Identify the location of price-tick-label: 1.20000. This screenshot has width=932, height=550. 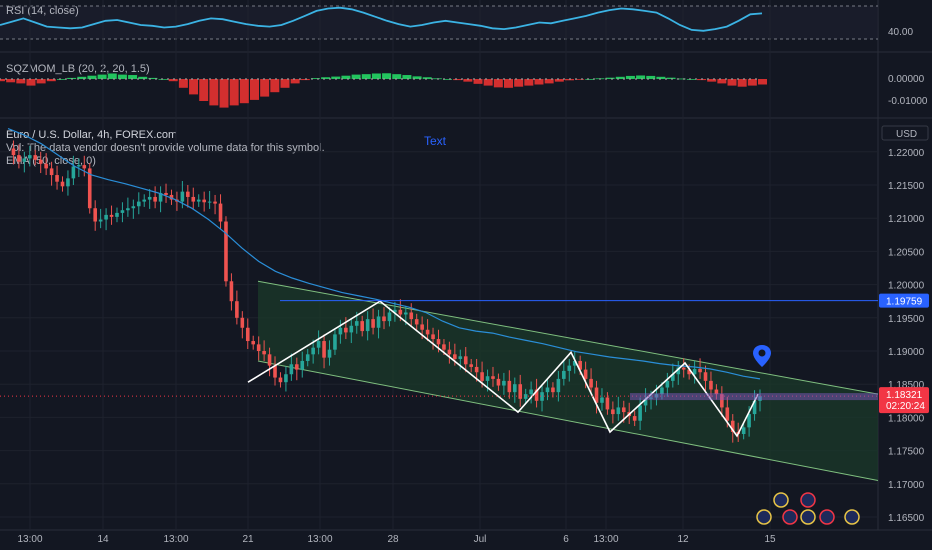
(906, 286).